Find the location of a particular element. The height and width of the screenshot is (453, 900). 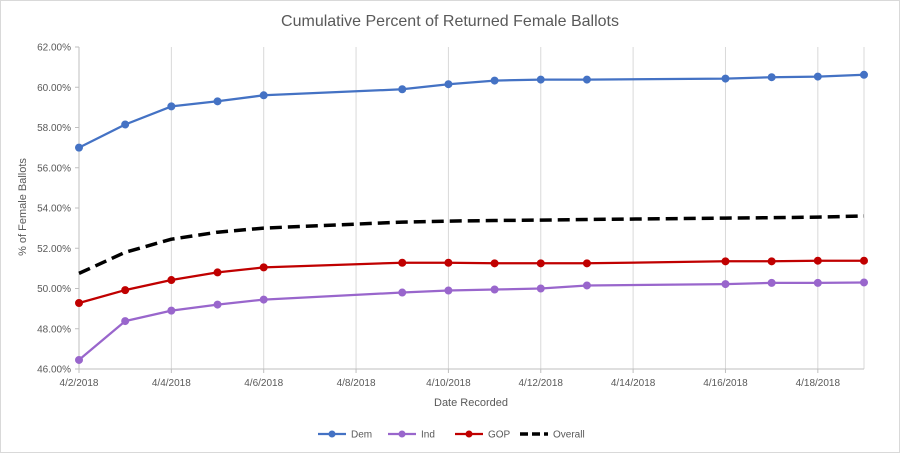

x-tick-label: 4/10/2018 is located at coordinates (448, 383).